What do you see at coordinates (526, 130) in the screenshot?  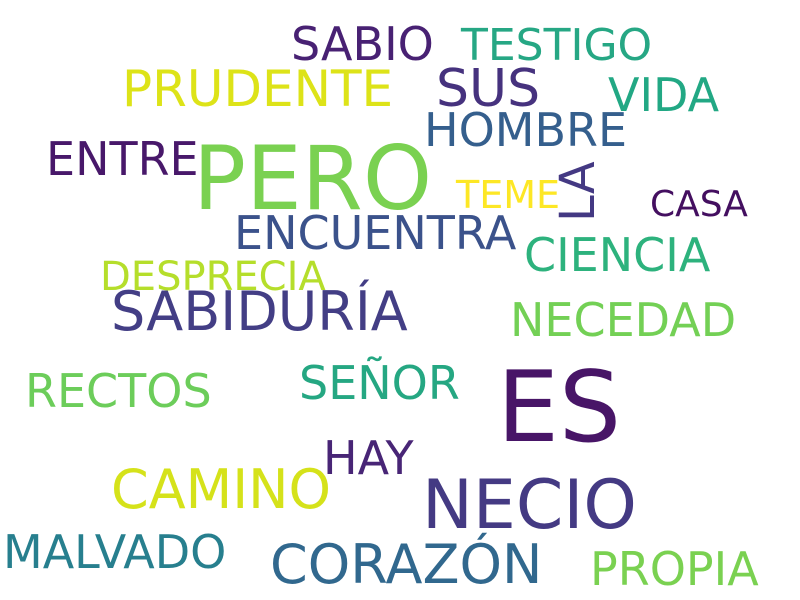 I see `word-hombre: HOMBRE` at bounding box center [526, 130].